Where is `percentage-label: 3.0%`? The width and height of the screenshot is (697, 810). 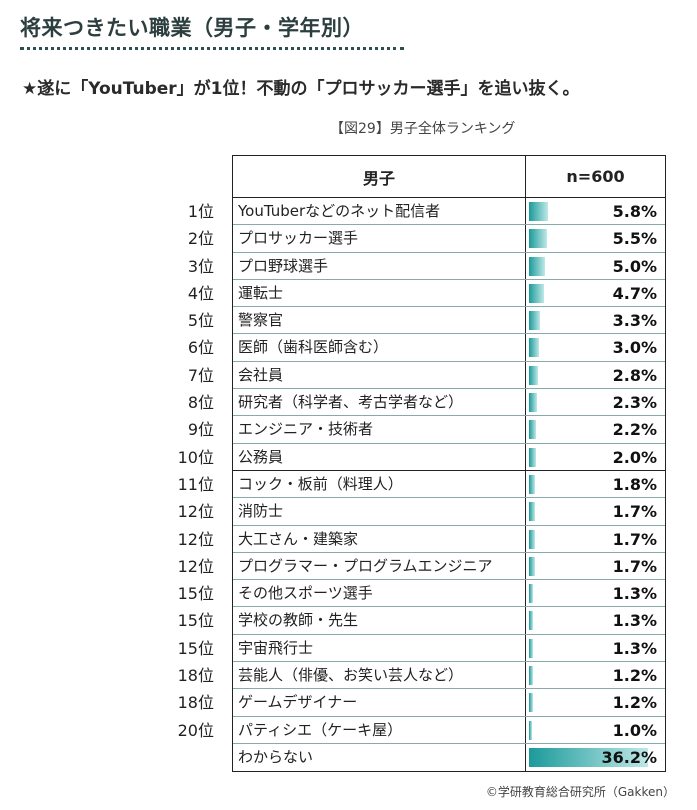 percentage-label: 3.0% is located at coordinates (634, 348).